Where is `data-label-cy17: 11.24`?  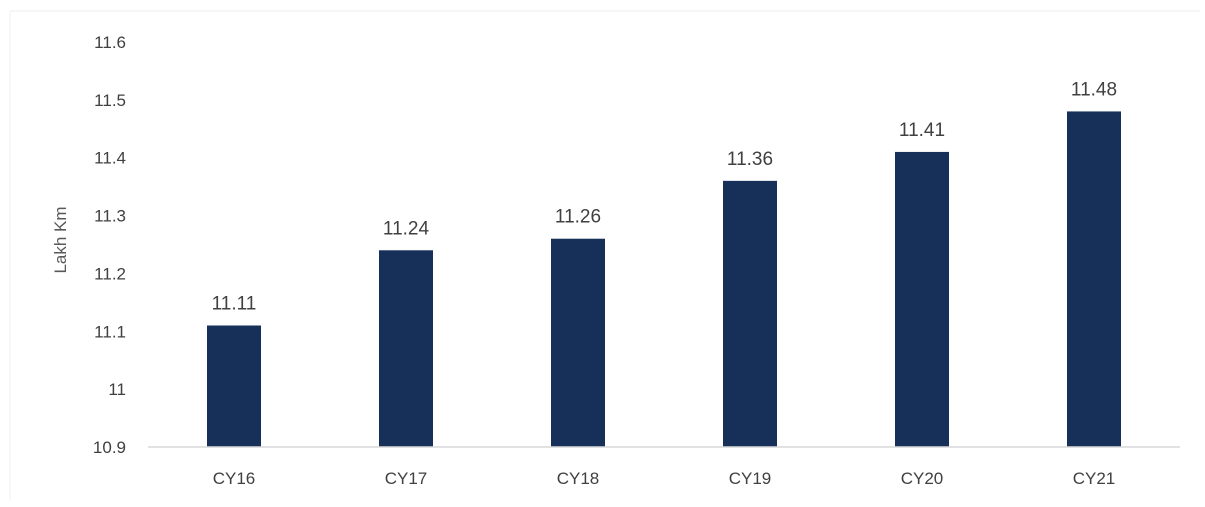 data-label-cy17: 11.24 is located at coordinates (406, 228).